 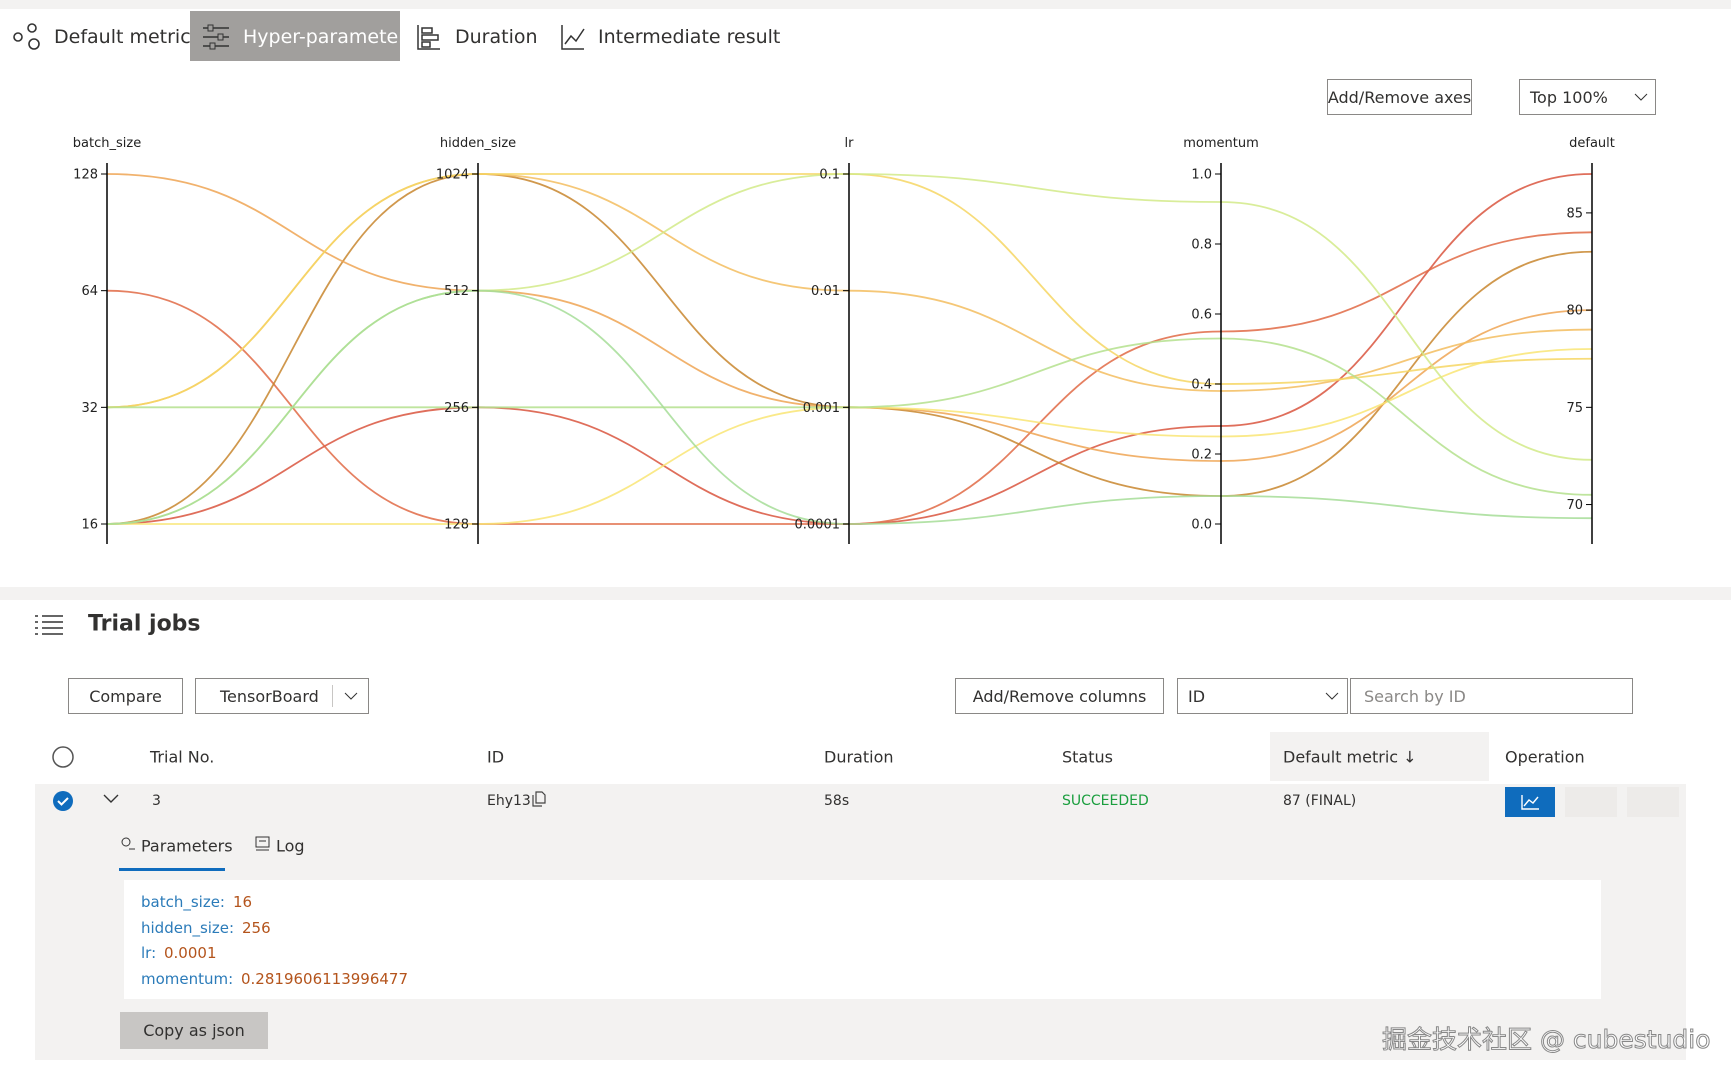 What do you see at coordinates (1320, 801) in the screenshot?
I see `cell: 87 (FINAL)` at bounding box center [1320, 801].